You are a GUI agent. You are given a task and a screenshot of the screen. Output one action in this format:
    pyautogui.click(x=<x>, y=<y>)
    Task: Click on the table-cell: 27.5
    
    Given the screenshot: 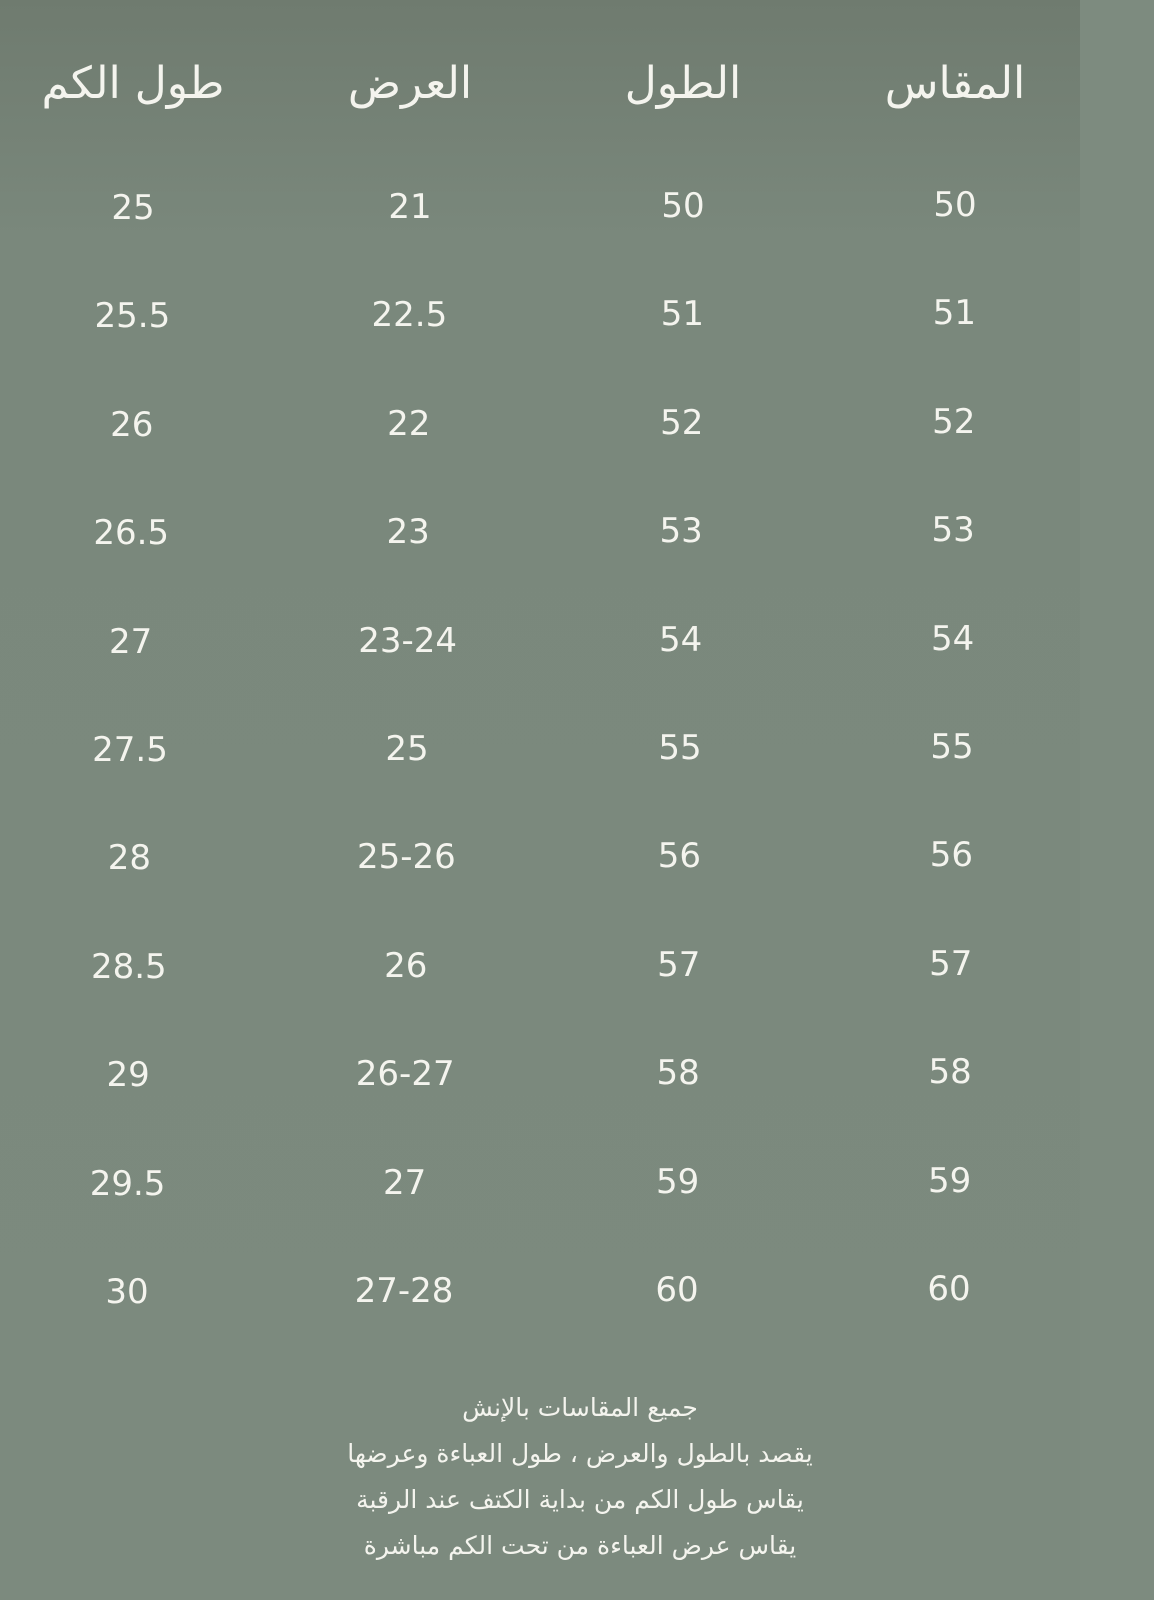 What is the action you would take?
    pyautogui.click(x=130, y=750)
    